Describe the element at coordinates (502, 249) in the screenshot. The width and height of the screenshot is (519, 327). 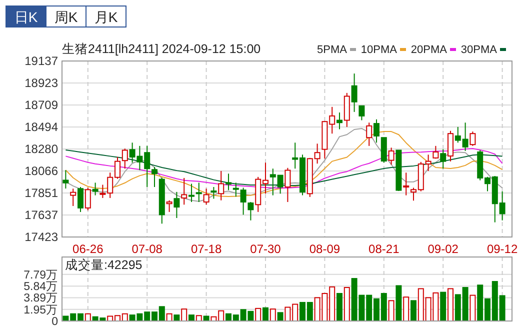
I see `x-tick-label: 09-12` at that location.